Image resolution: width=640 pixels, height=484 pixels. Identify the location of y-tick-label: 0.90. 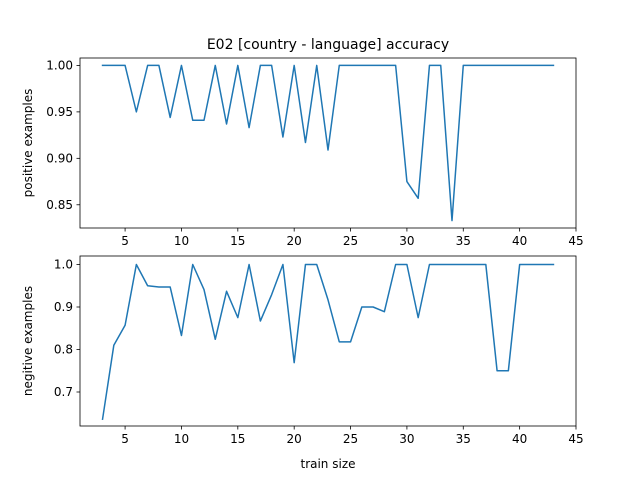
(59, 159).